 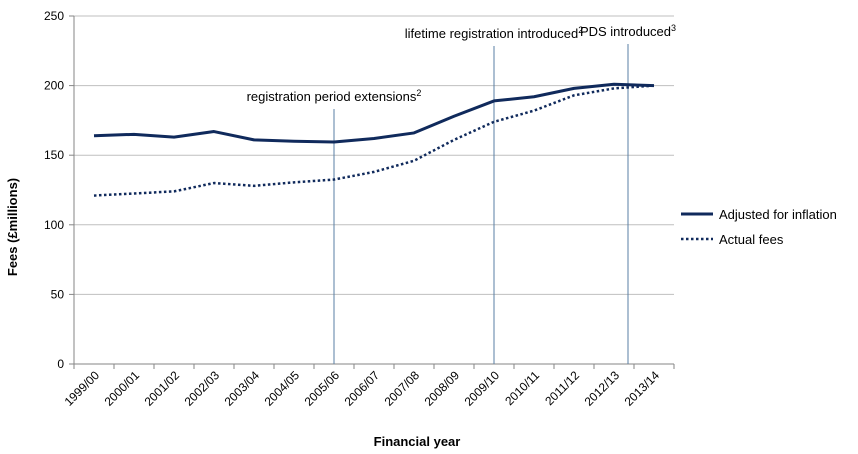 I want to click on x-tick-label: 2002/03, so click(x=202, y=388).